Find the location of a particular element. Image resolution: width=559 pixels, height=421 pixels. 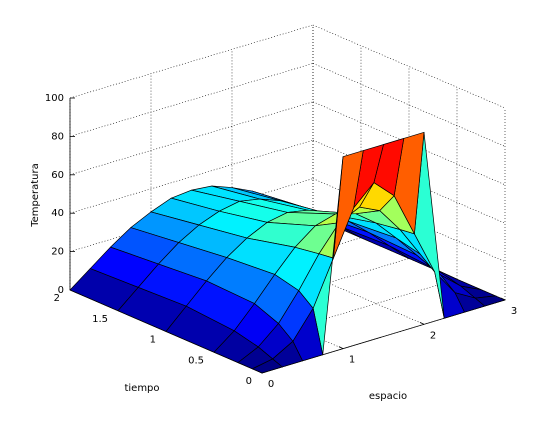

z-tick-label: 0 is located at coordinates (61, 290).